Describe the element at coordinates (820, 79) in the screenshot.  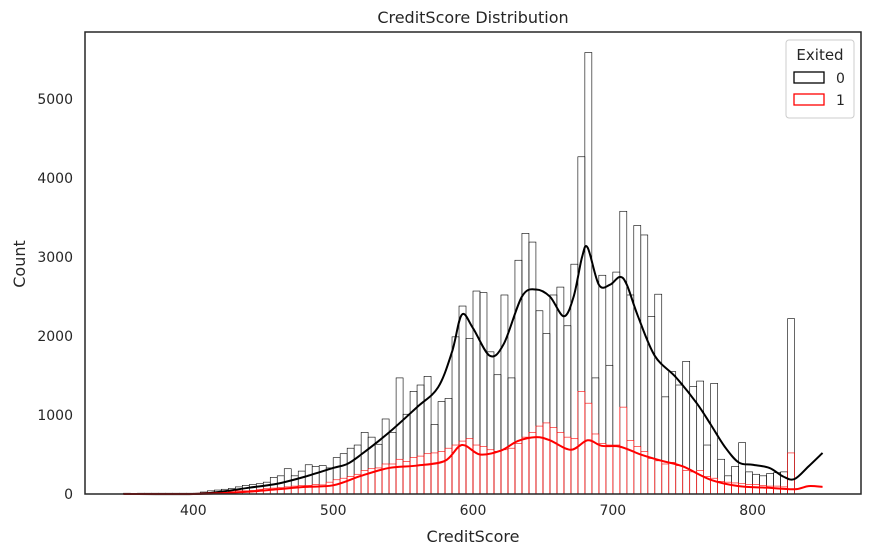
I see `legend: Exited 0 1` at that location.